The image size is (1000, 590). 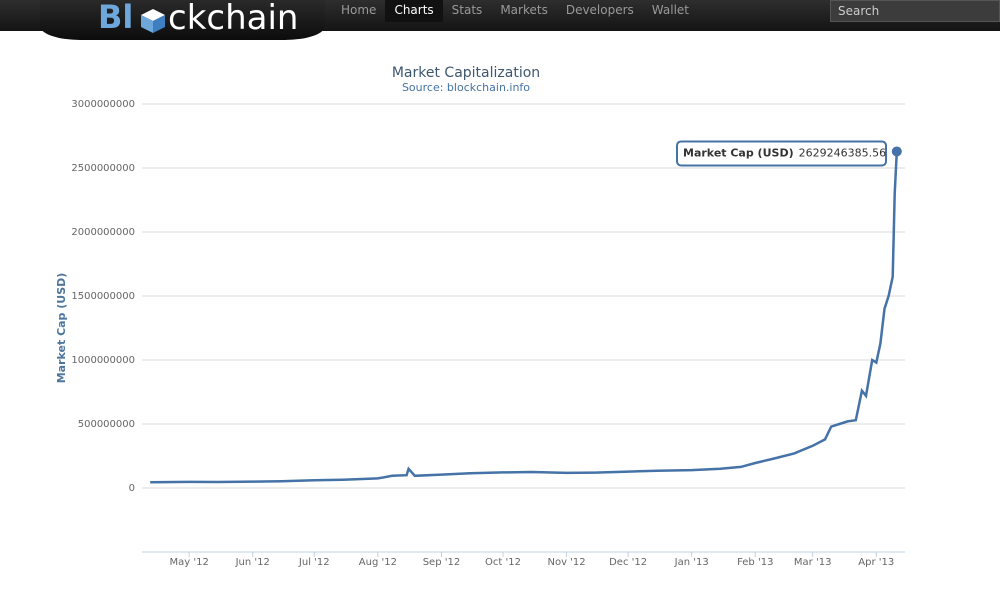 What do you see at coordinates (813, 562) in the screenshot?
I see `x-tick-label: Mar '13` at bounding box center [813, 562].